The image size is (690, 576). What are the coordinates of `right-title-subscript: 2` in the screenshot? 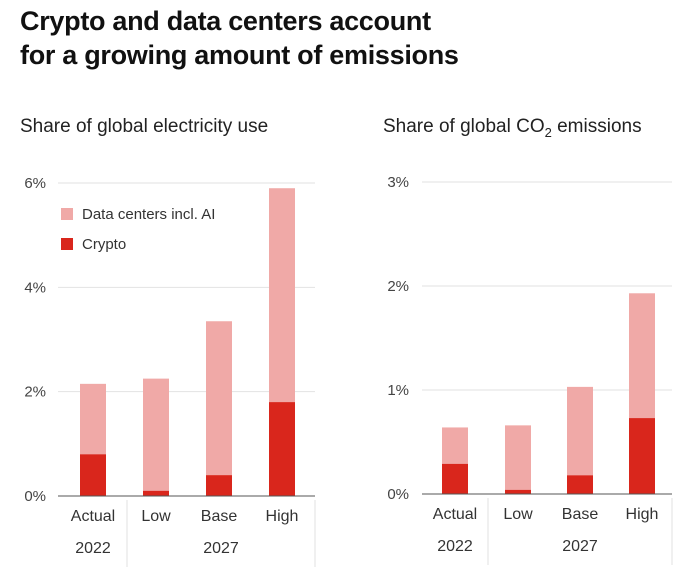 It's located at (548, 132).